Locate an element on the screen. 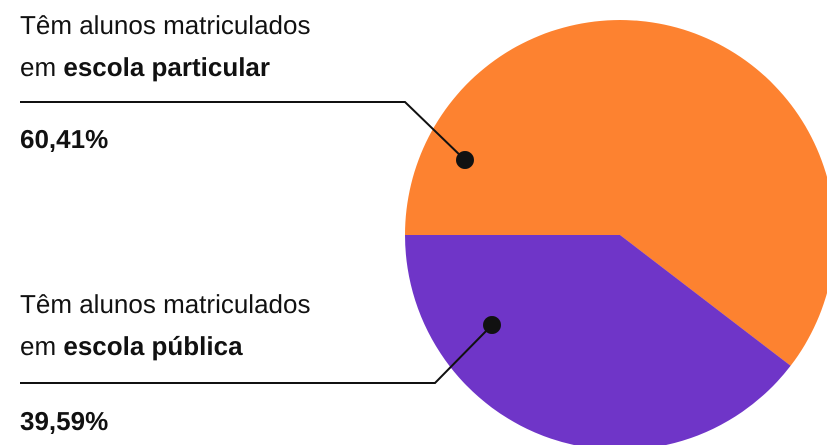 The width and height of the screenshot is (827, 445). data-label: 60,41% is located at coordinates (64, 139).